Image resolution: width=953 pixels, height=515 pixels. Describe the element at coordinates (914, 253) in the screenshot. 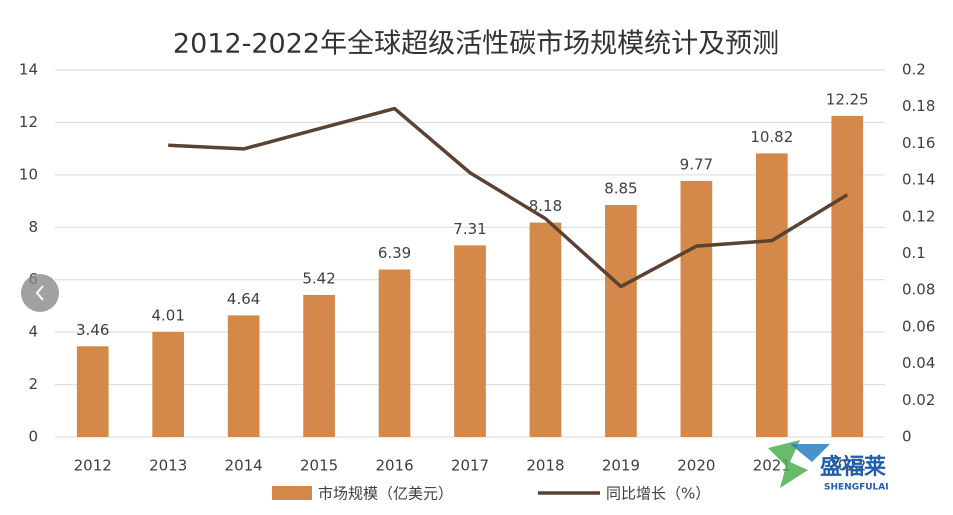

I see `y2-tick-label: 0.1` at that location.